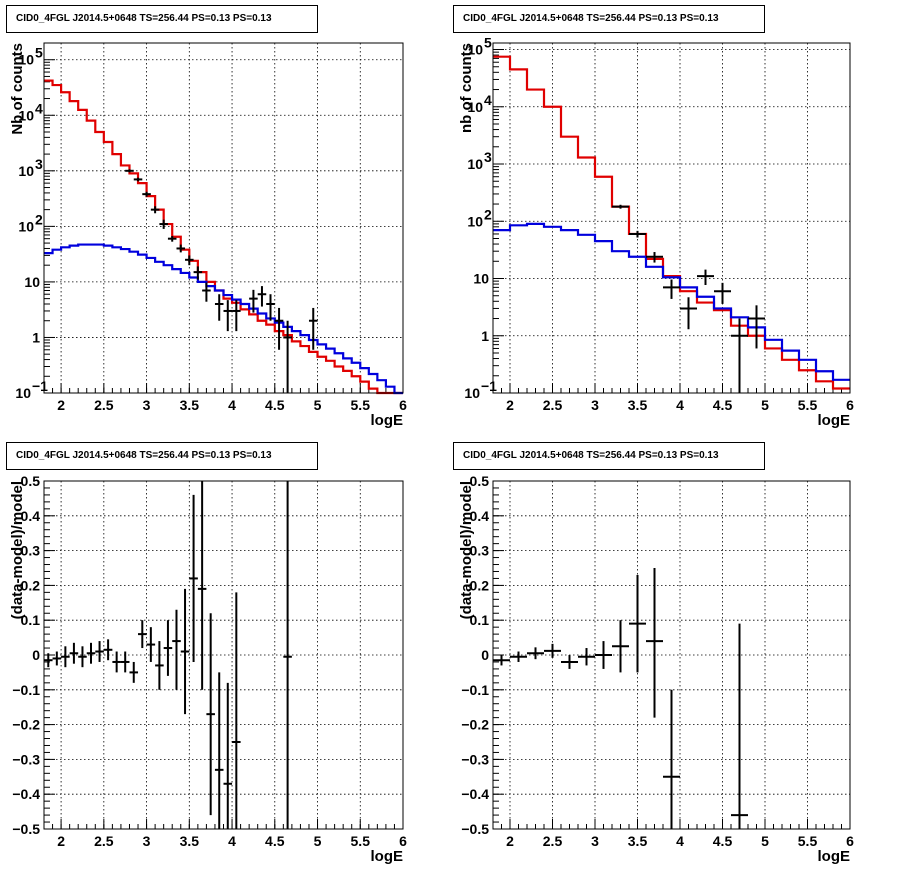 This screenshot has height=875, width=898. Describe the element at coordinates (39, 219) in the screenshot. I see `y-tick-exponent: 2` at that location.